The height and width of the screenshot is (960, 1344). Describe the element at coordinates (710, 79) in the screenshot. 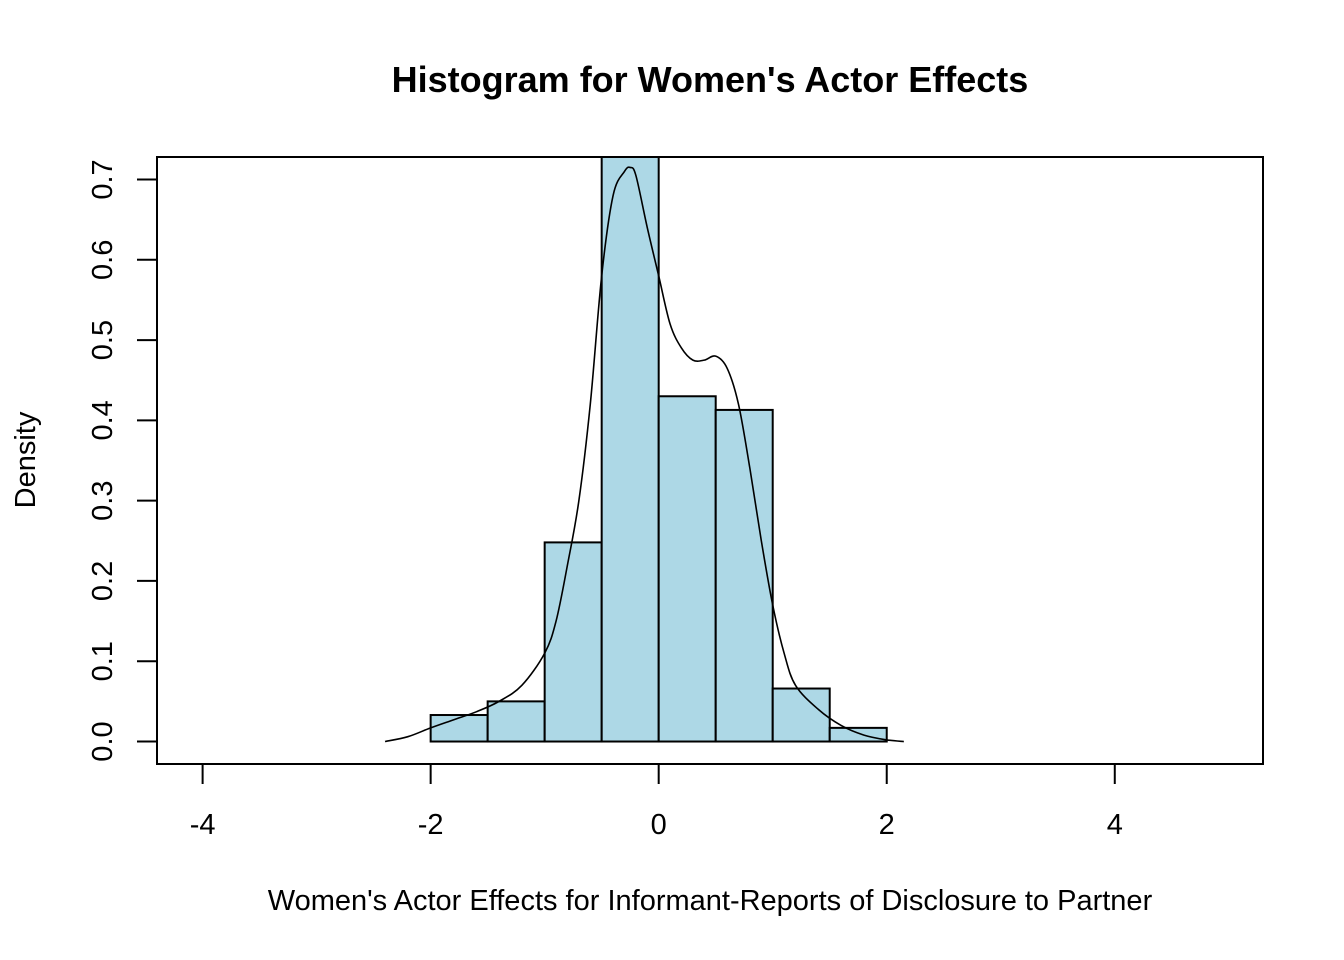

I see `chart-title: Histogram for Women's Actor Effects` at that location.